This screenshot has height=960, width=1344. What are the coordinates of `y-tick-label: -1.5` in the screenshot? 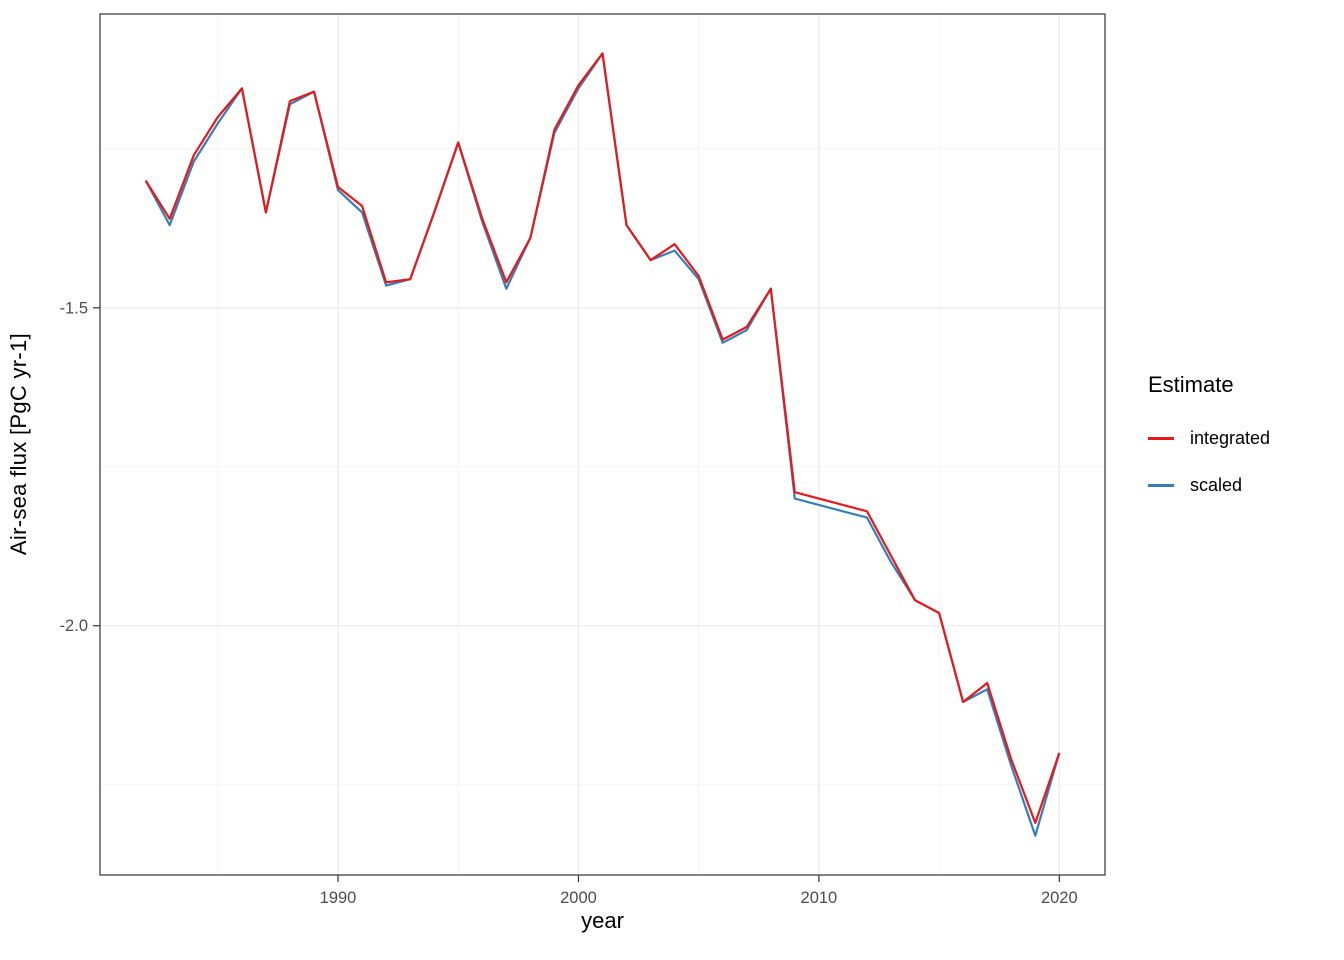 It's located at (74, 308).